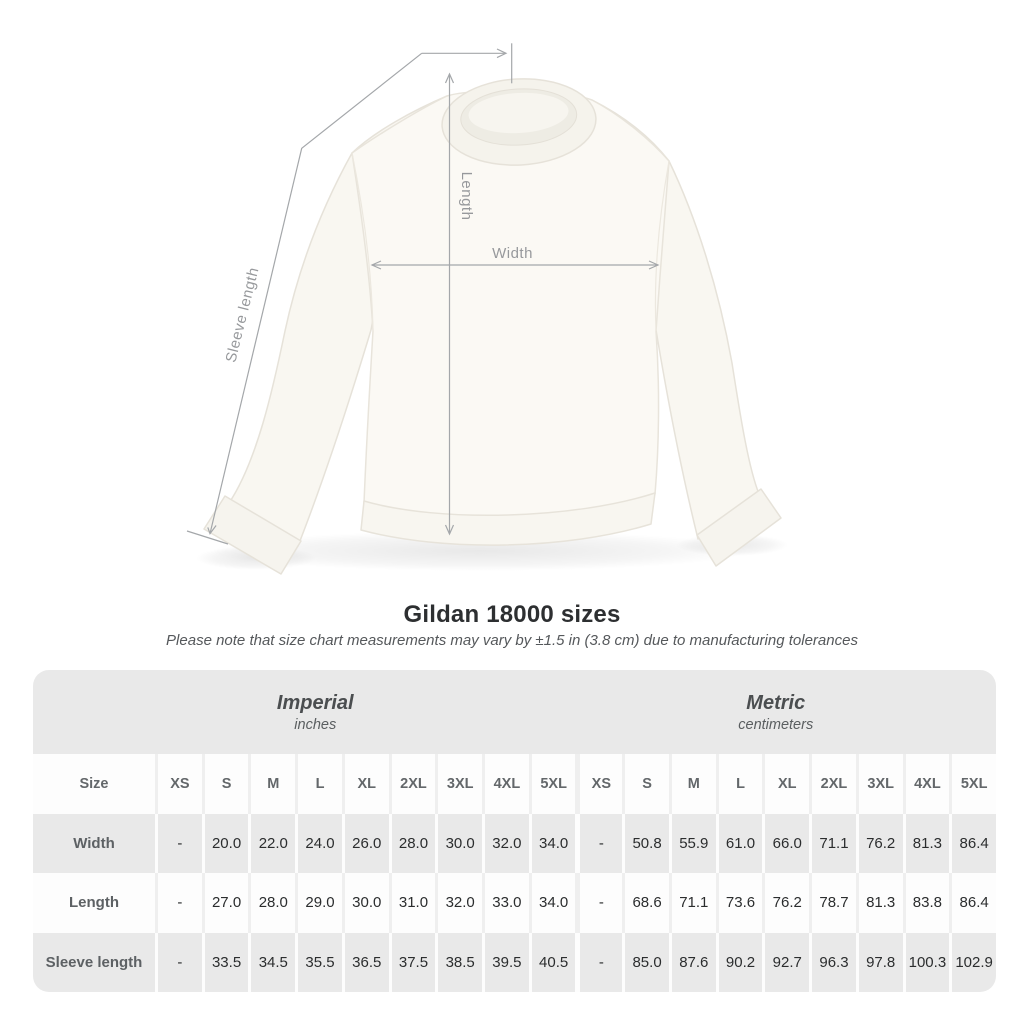 The height and width of the screenshot is (1024, 1024). Describe the element at coordinates (505, 962) in the screenshot. I see `cell: 39.5` at that location.